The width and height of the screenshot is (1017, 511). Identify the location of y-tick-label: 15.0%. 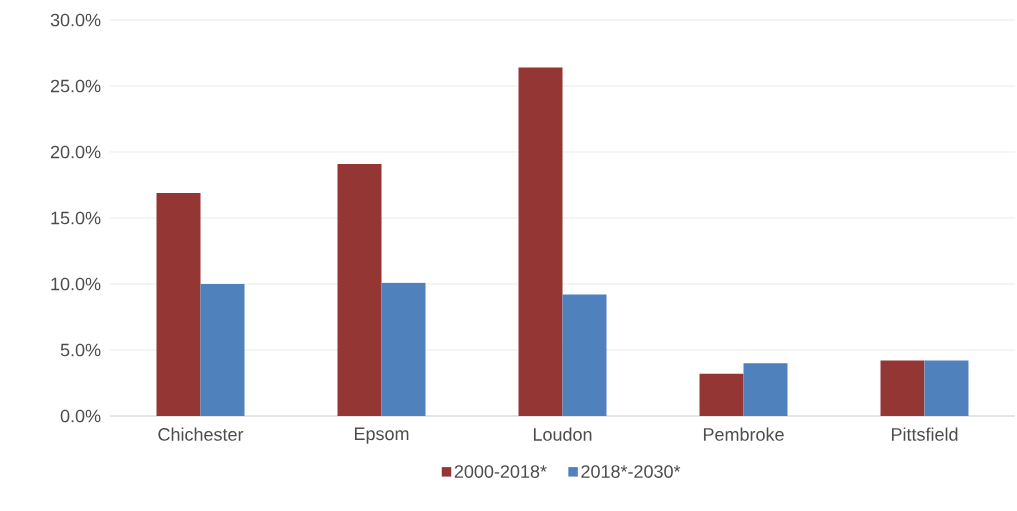
(76, 218).